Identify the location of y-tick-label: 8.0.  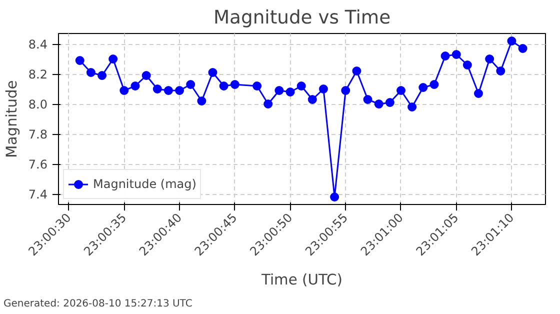
(38, 105).